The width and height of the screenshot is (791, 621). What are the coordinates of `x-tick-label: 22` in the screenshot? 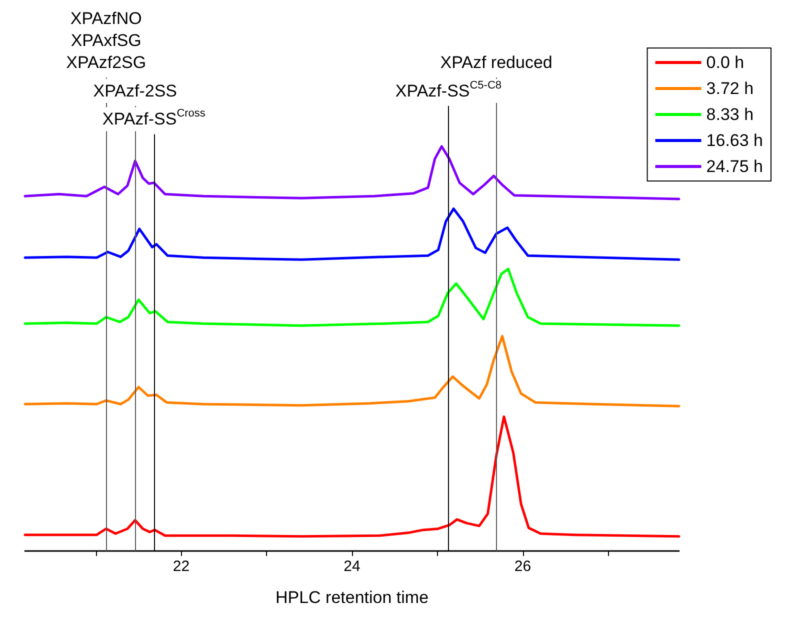 It's located at (181, 566).